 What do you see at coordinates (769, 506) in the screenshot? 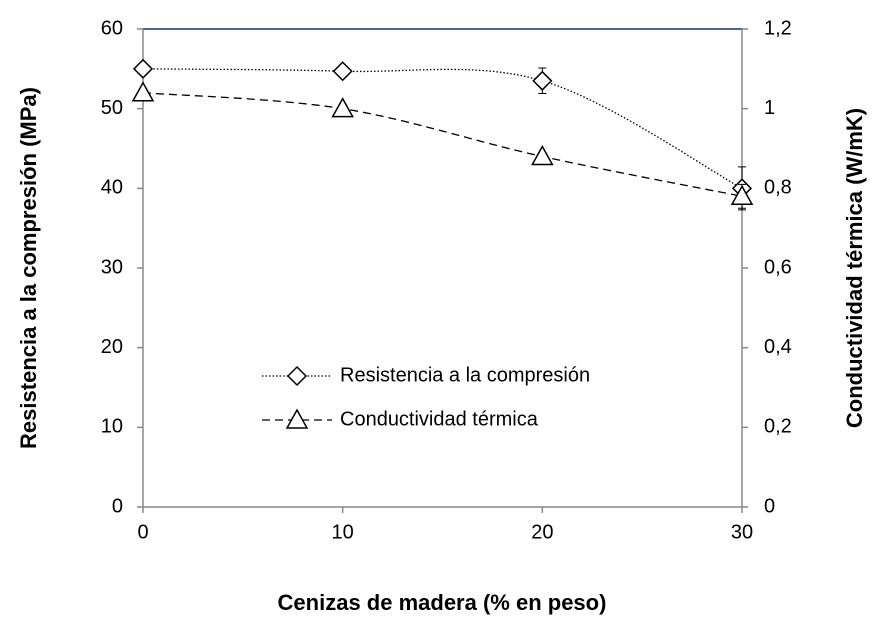
I see `y2-tick-label: 0` at bounding box center [769, 506].